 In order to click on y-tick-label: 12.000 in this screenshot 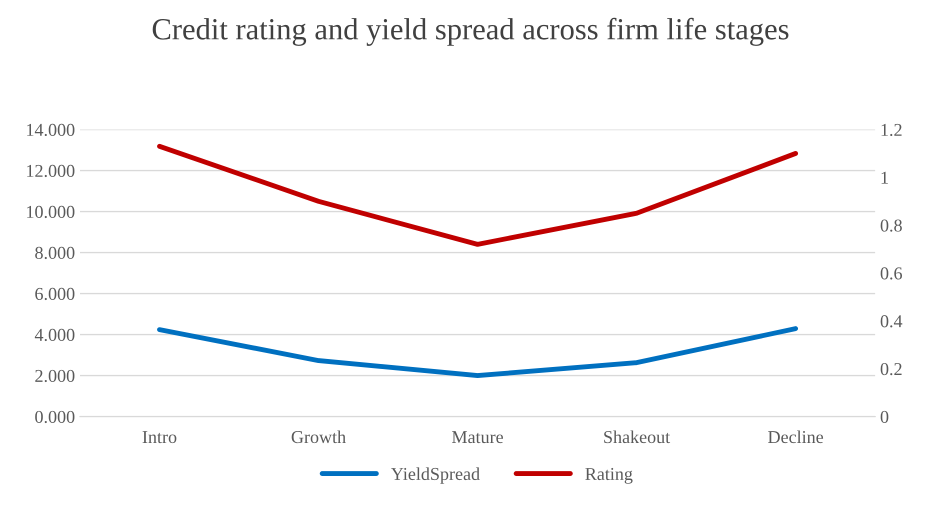, I will do `click(50, 171)`.